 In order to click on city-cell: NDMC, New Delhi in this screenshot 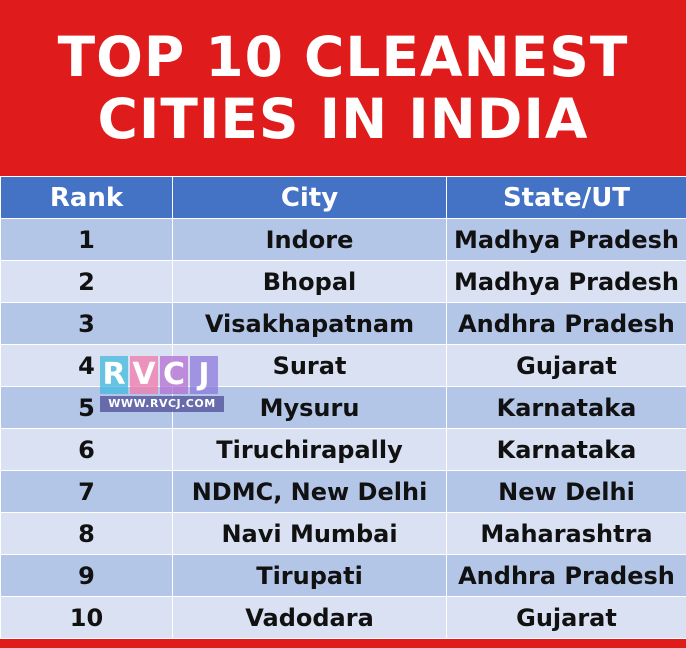, I will do `click(309, 491)`.